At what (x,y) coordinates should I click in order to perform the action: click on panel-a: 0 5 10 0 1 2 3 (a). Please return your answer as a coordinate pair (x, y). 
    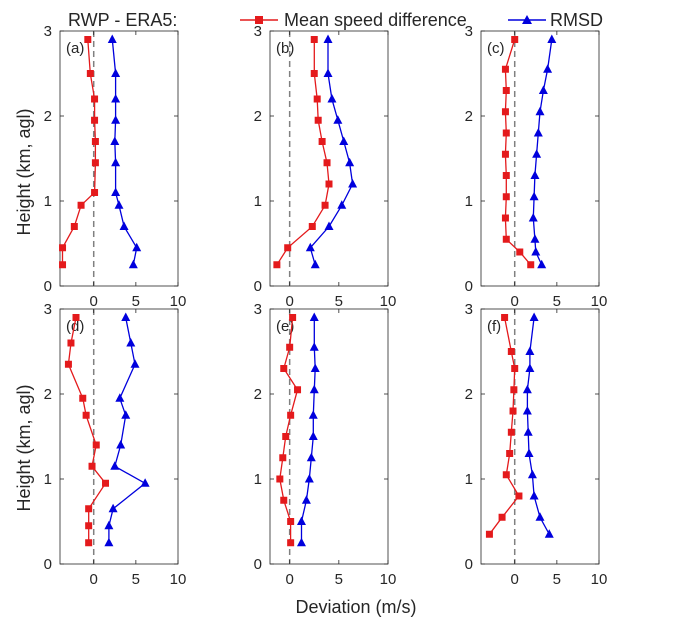
    Looking at the image, I should click on (115, 166).